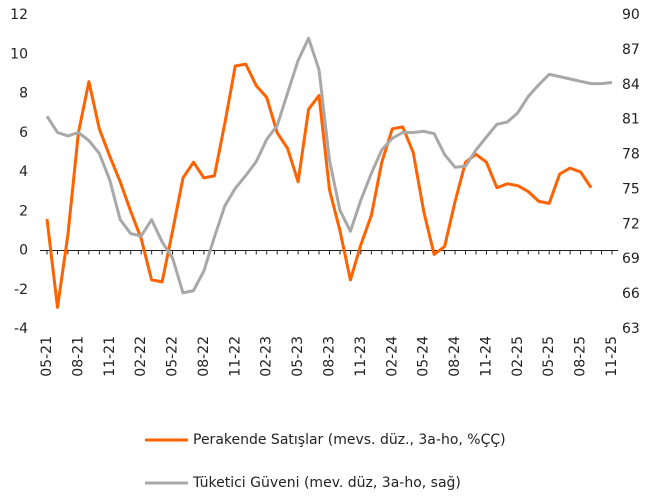 The image size is (653, 499). What do you see at coordinates (141, 356) in the screenshot?
I see `x-tick-label: 02-22` at bounding box center [141, 356].